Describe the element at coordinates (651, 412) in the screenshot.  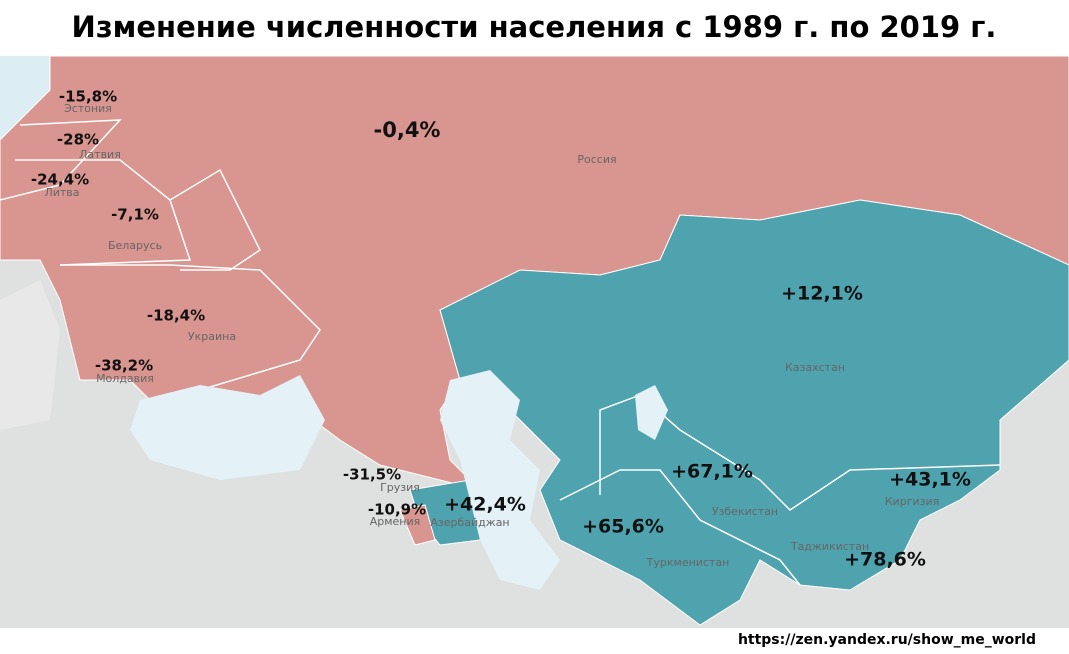
I see `aral-sea` at that location.